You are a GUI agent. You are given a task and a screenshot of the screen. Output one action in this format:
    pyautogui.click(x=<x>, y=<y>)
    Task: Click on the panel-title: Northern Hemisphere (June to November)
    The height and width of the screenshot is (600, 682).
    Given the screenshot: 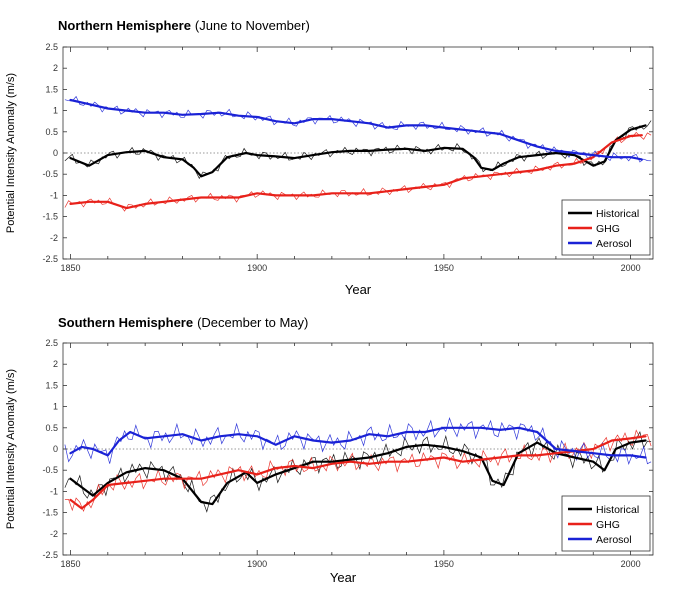 What is the action you would take?
    pyautogui.click(x=184, y=25)
    